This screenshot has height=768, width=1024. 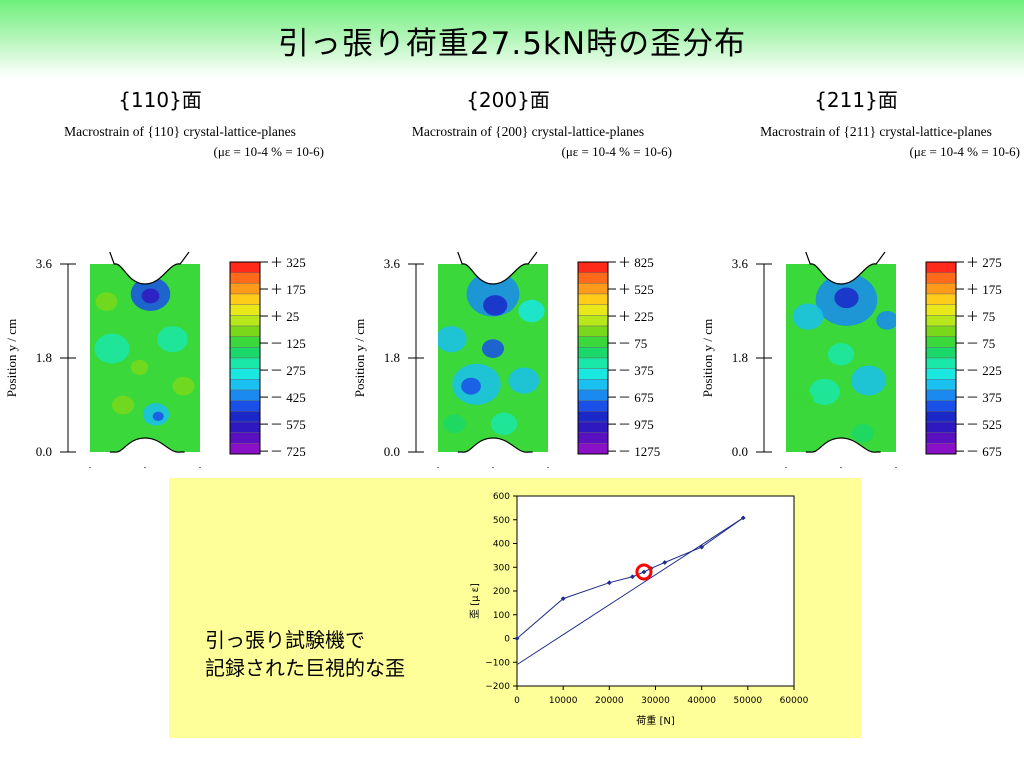 What do you see at coordinates (984, 370) in the screenshot?
I see `legend-label: － 225` at bounding box center [984, 370].